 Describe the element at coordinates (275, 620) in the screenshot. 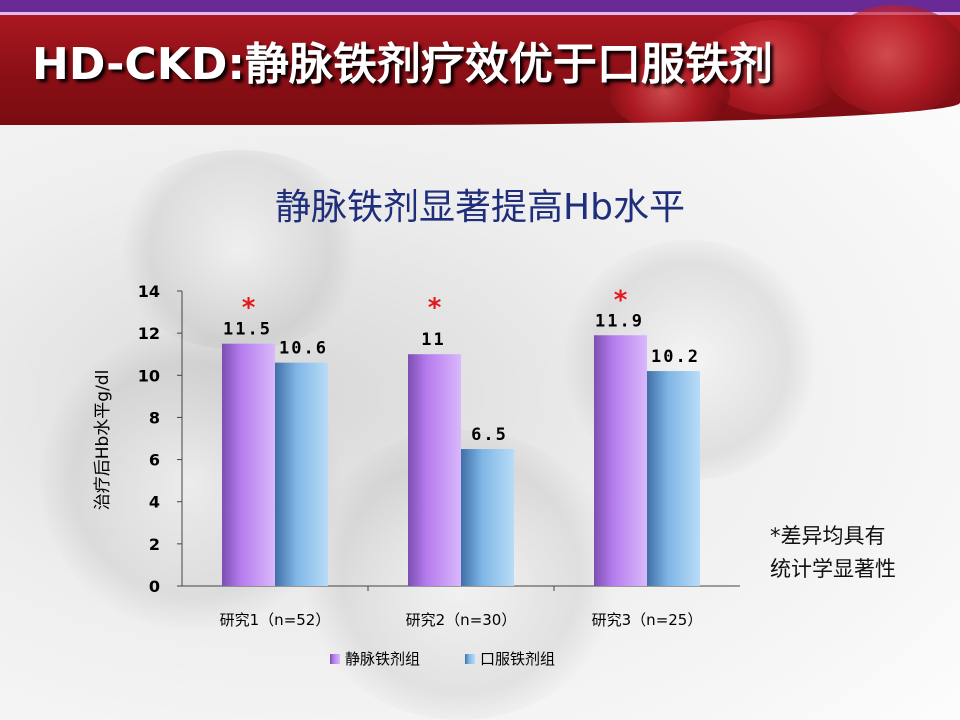

I see `category-label: 研究1（n=52）` at that location.